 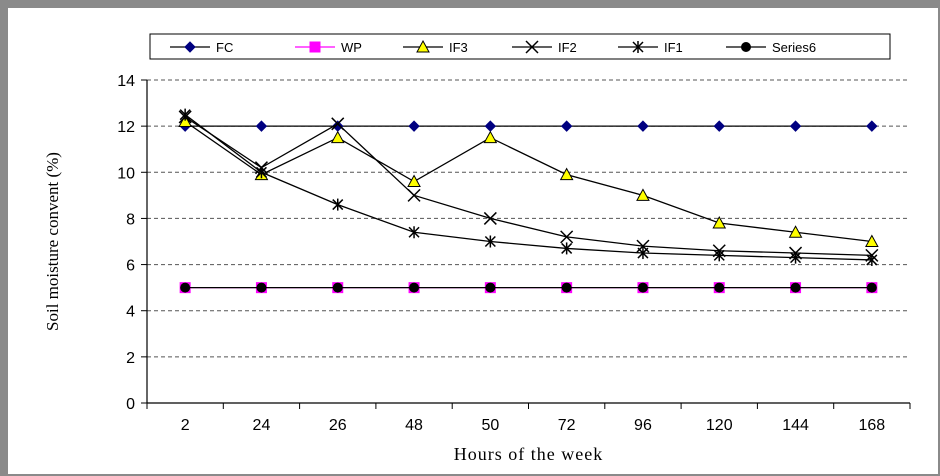 What do you see at coordinates (794, 47) in the screenshot?
I see `legend-label: Series6` at bounding box center [794, 47].